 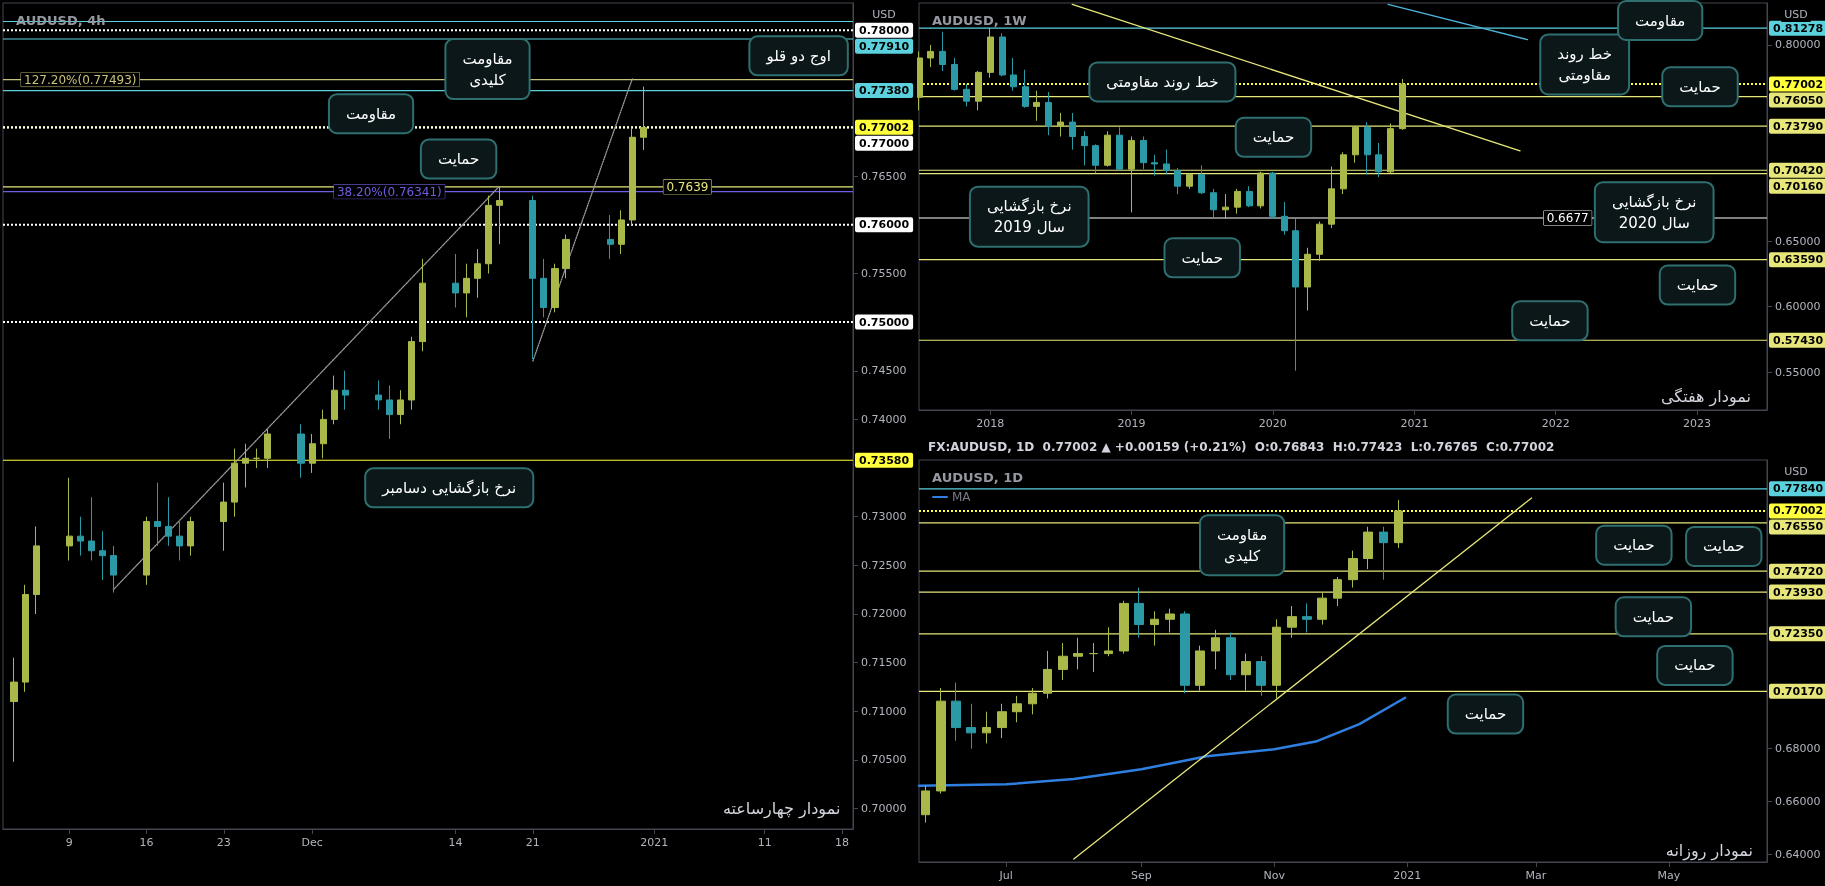 I want to click on legend-label: MA, so click(x=962, y=497).